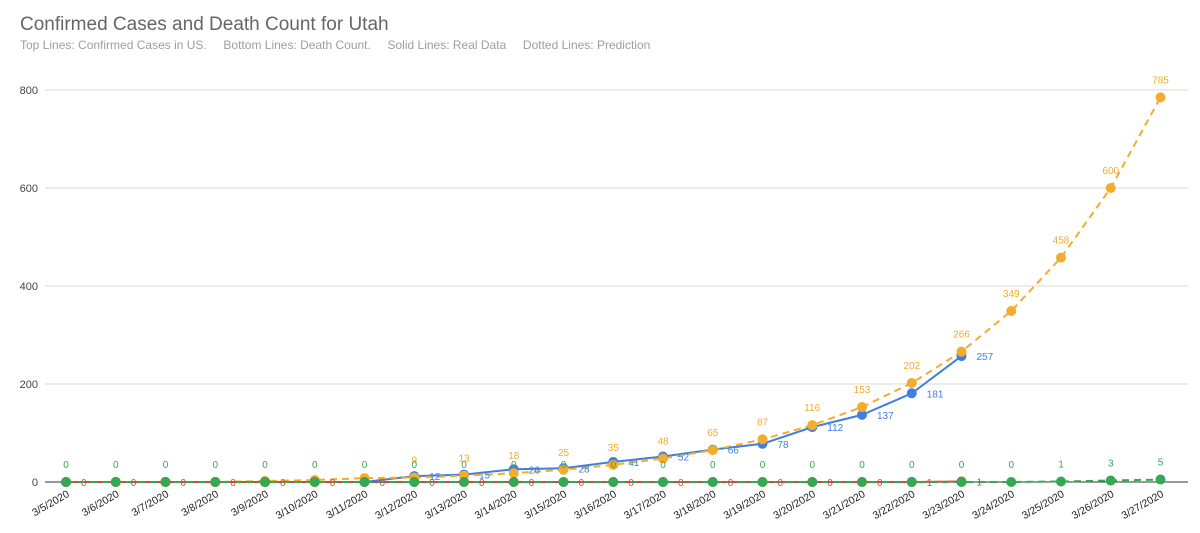 This screenshot has width=1200, height=533. What do you see at coordinates (894, 505) in the screenshot?
I see `x-tick-label: 3/22/2020` at bounding box center [894, 505].